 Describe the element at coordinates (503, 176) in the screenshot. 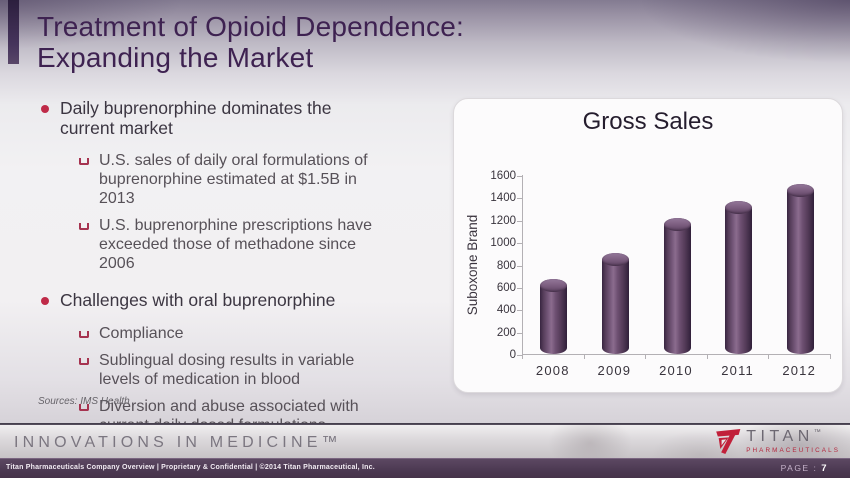

I see `y-tick-label: 1600` at that location.